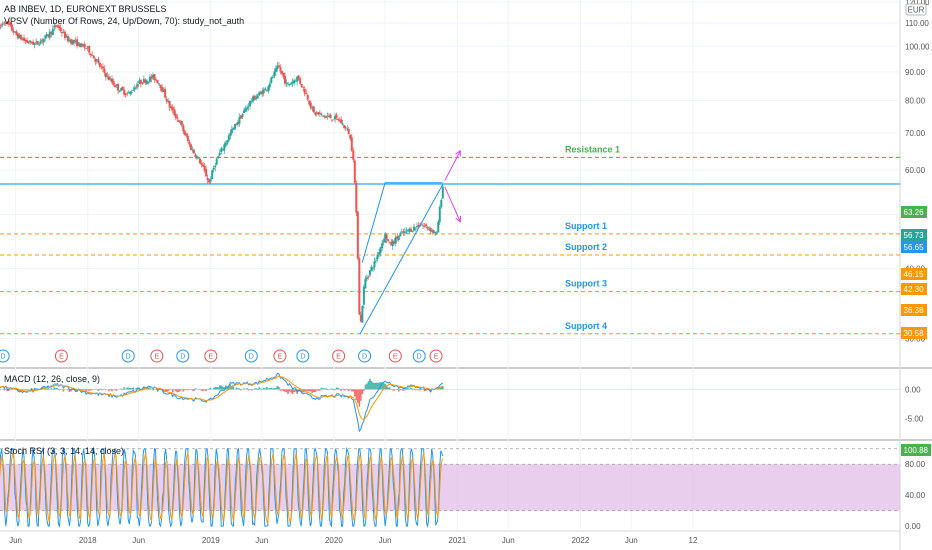 The image size is (932, 550). I want to click on currency-badge, so click(916, 9).